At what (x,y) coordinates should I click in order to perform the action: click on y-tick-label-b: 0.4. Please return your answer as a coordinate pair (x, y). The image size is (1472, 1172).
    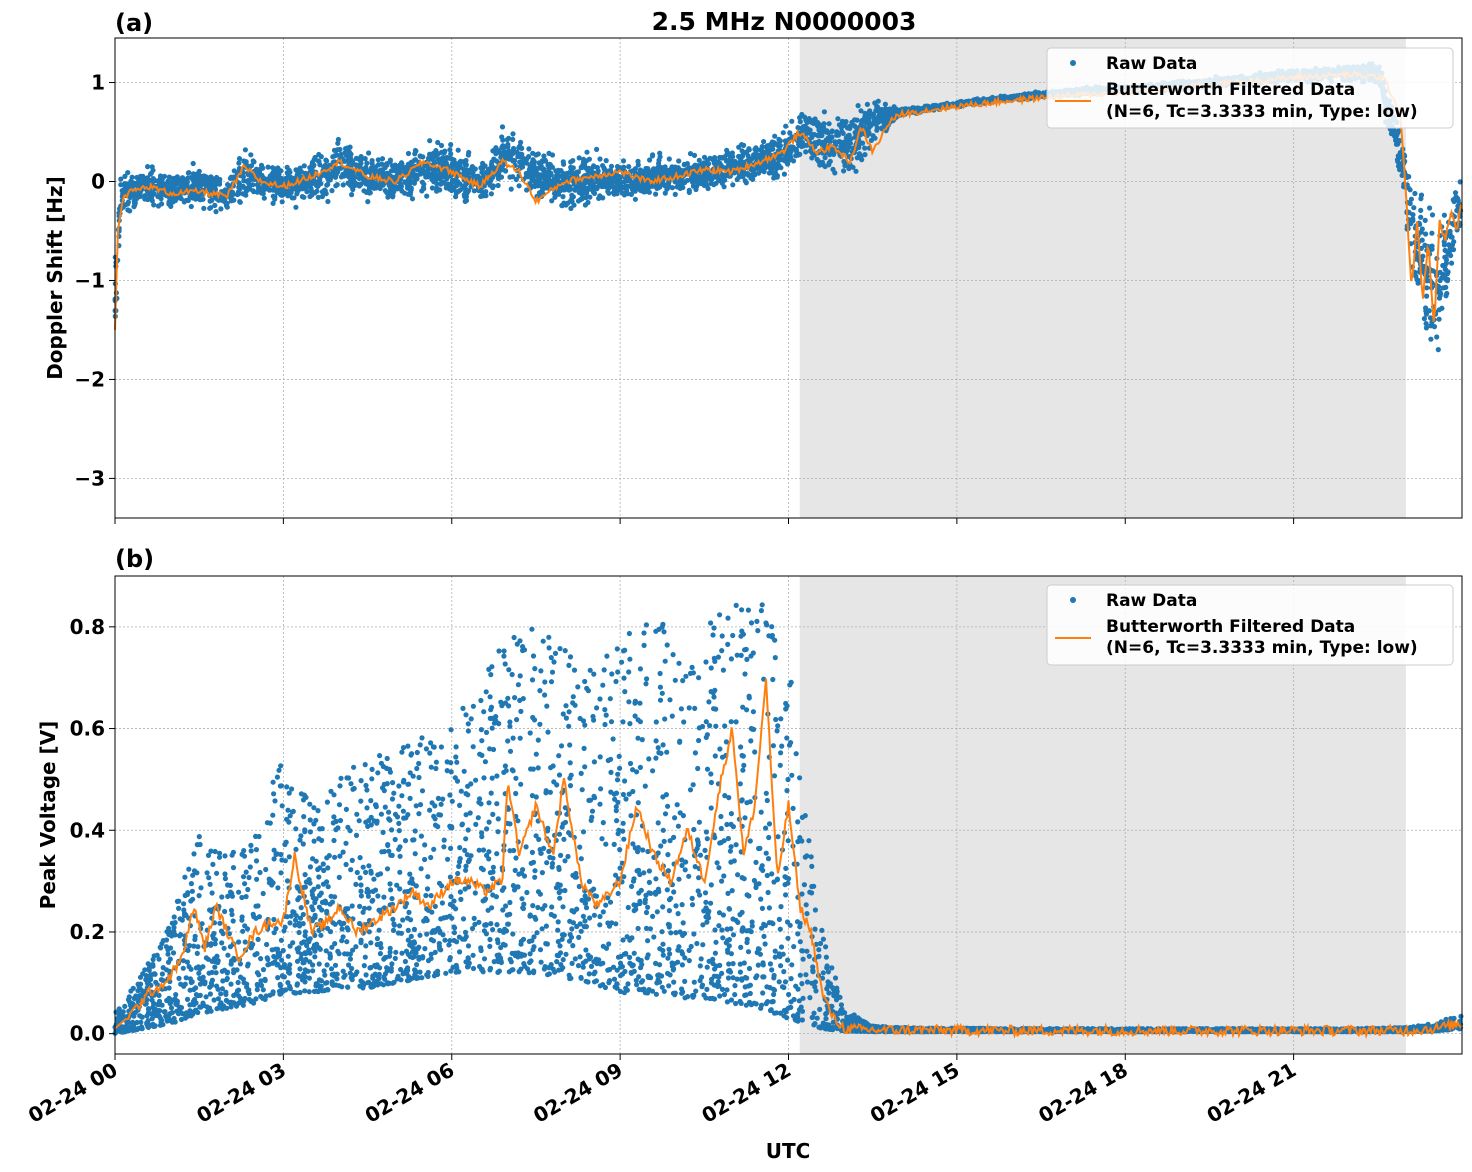
    Looking at the image, I should click on (87, 830).